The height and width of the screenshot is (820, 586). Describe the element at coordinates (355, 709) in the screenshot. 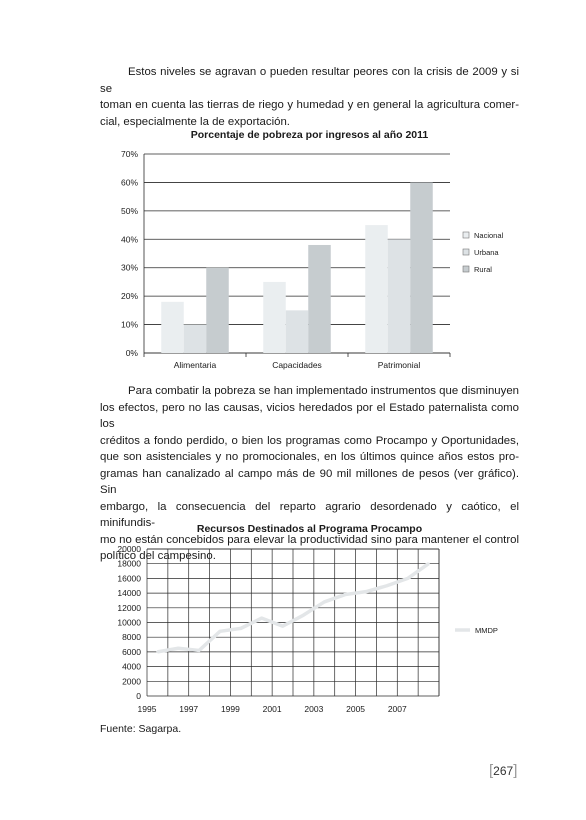

I see `x-tick-label: 2005` at that location.